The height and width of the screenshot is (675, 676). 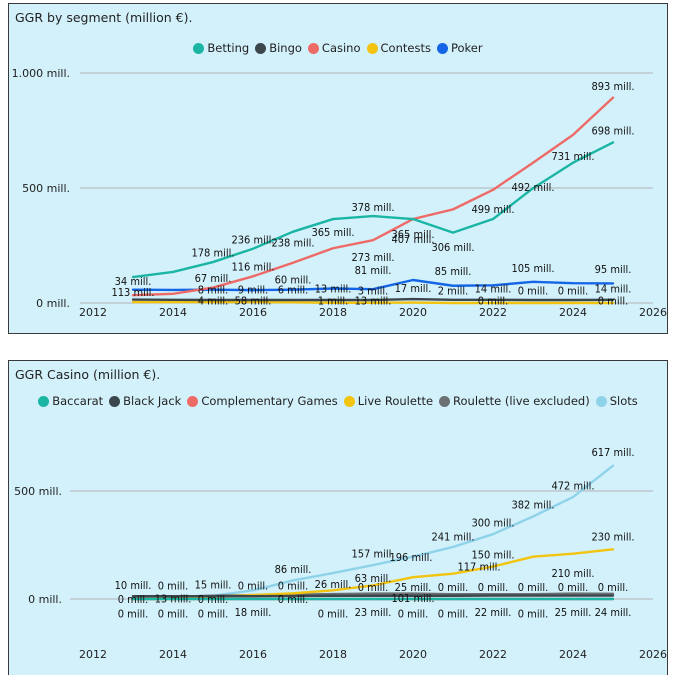 What do you see at coordinates (372, 257) in the screenshot?
I see `data-label: 273 mill.` at bounding box center [372, 257].